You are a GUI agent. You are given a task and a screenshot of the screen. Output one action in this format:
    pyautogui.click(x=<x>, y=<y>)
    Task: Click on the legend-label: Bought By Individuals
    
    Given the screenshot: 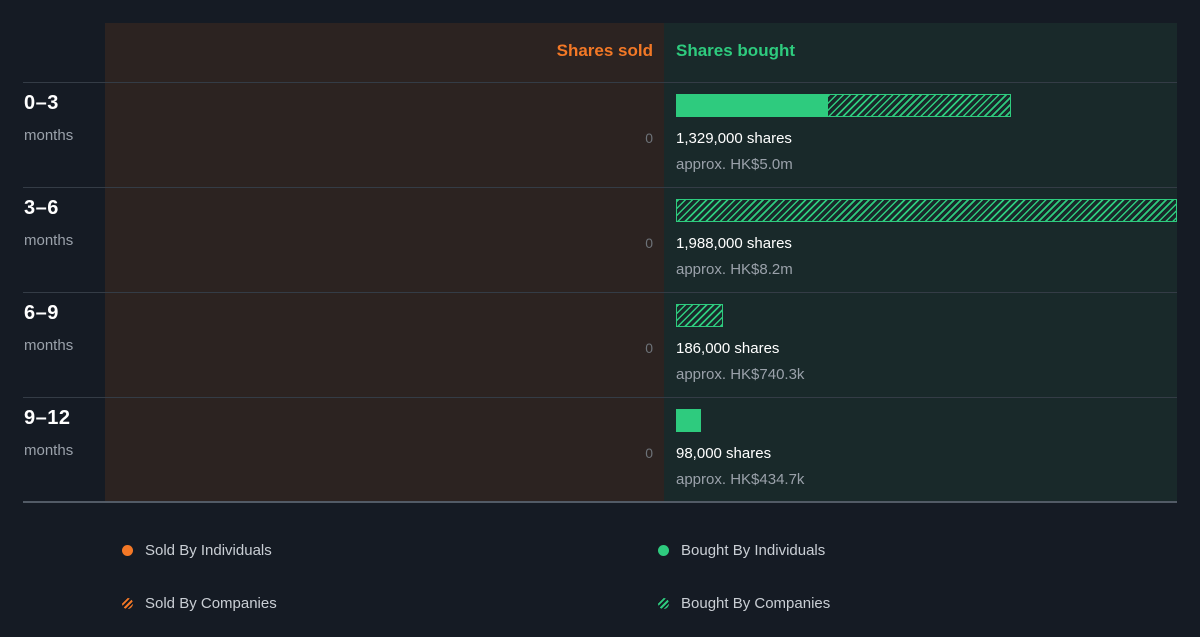 What is the action you would take?
    pyautogui.click(x=753, y=550)
    